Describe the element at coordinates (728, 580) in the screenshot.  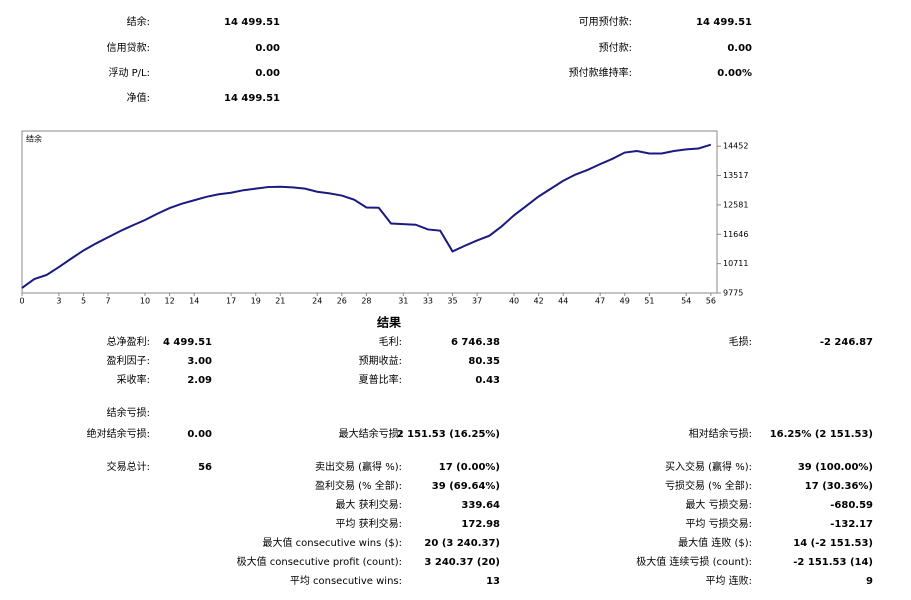
I see `result-label: 平均 连败:` at that location.